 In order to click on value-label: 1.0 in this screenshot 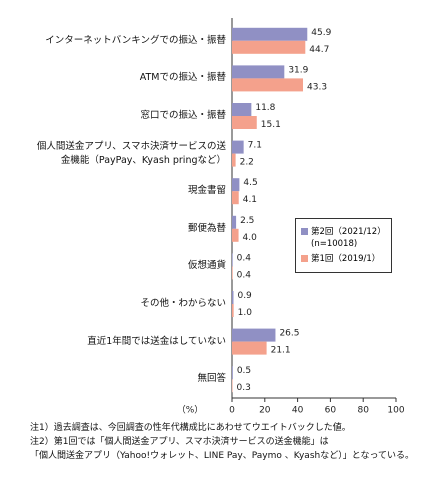, I will do `click(245, 313)`.